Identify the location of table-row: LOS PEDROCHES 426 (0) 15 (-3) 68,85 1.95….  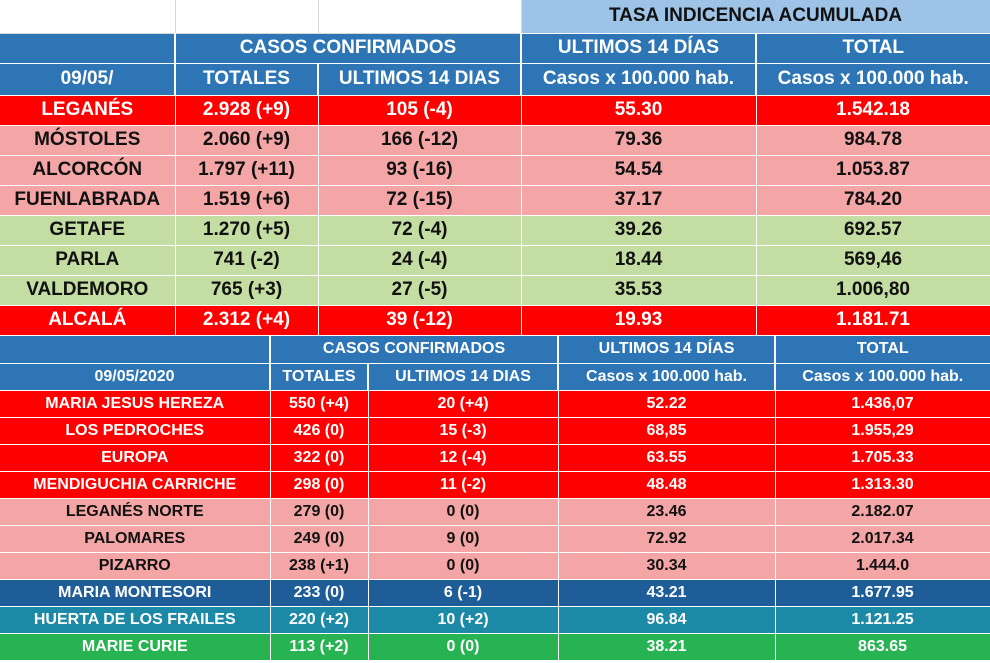
(495, 431).